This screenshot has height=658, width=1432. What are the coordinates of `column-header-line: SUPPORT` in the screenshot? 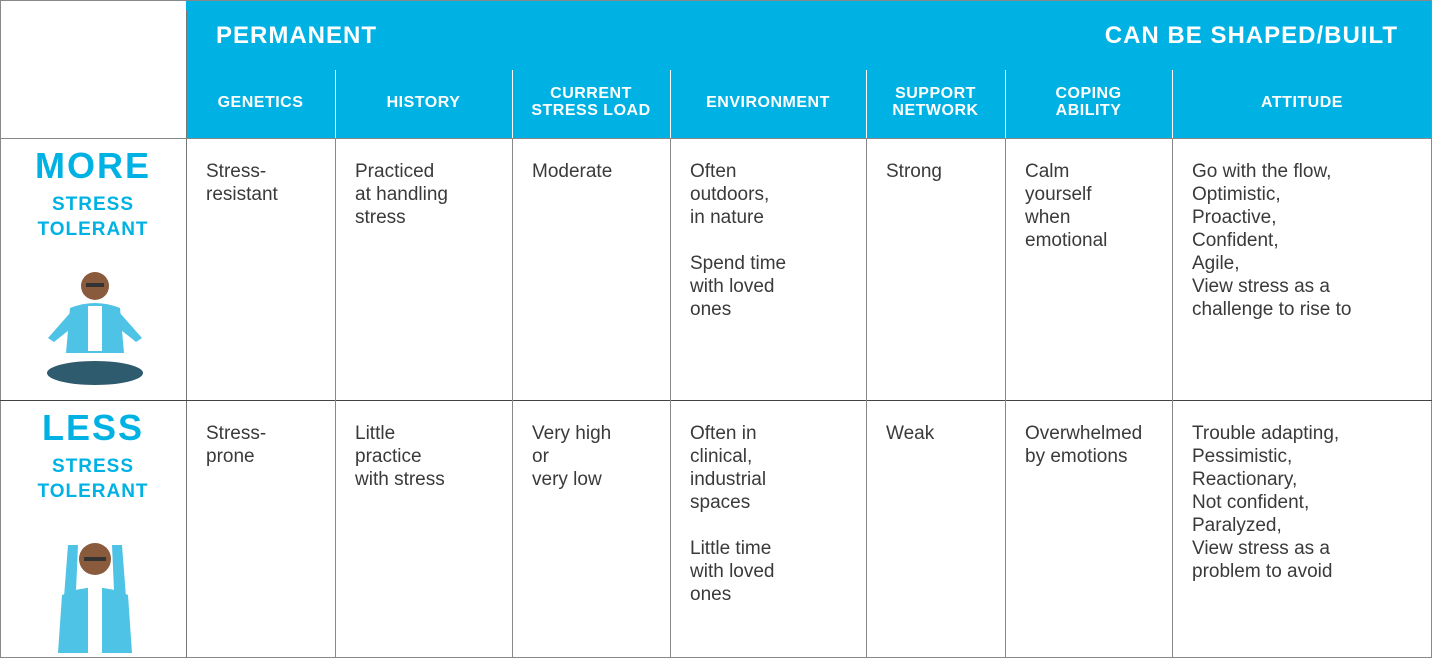 It's located at (935, 93).